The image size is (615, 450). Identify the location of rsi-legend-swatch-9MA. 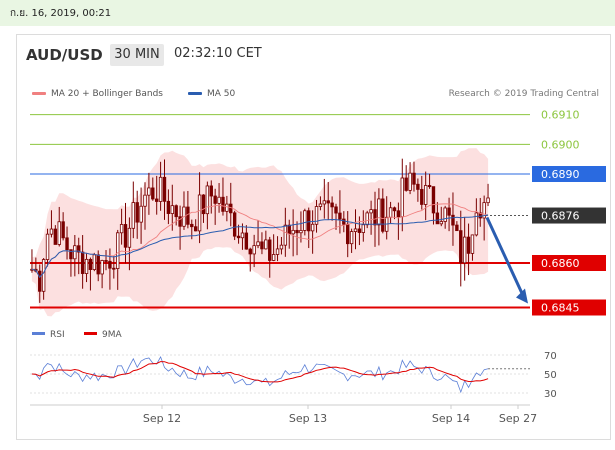
(90, 333).